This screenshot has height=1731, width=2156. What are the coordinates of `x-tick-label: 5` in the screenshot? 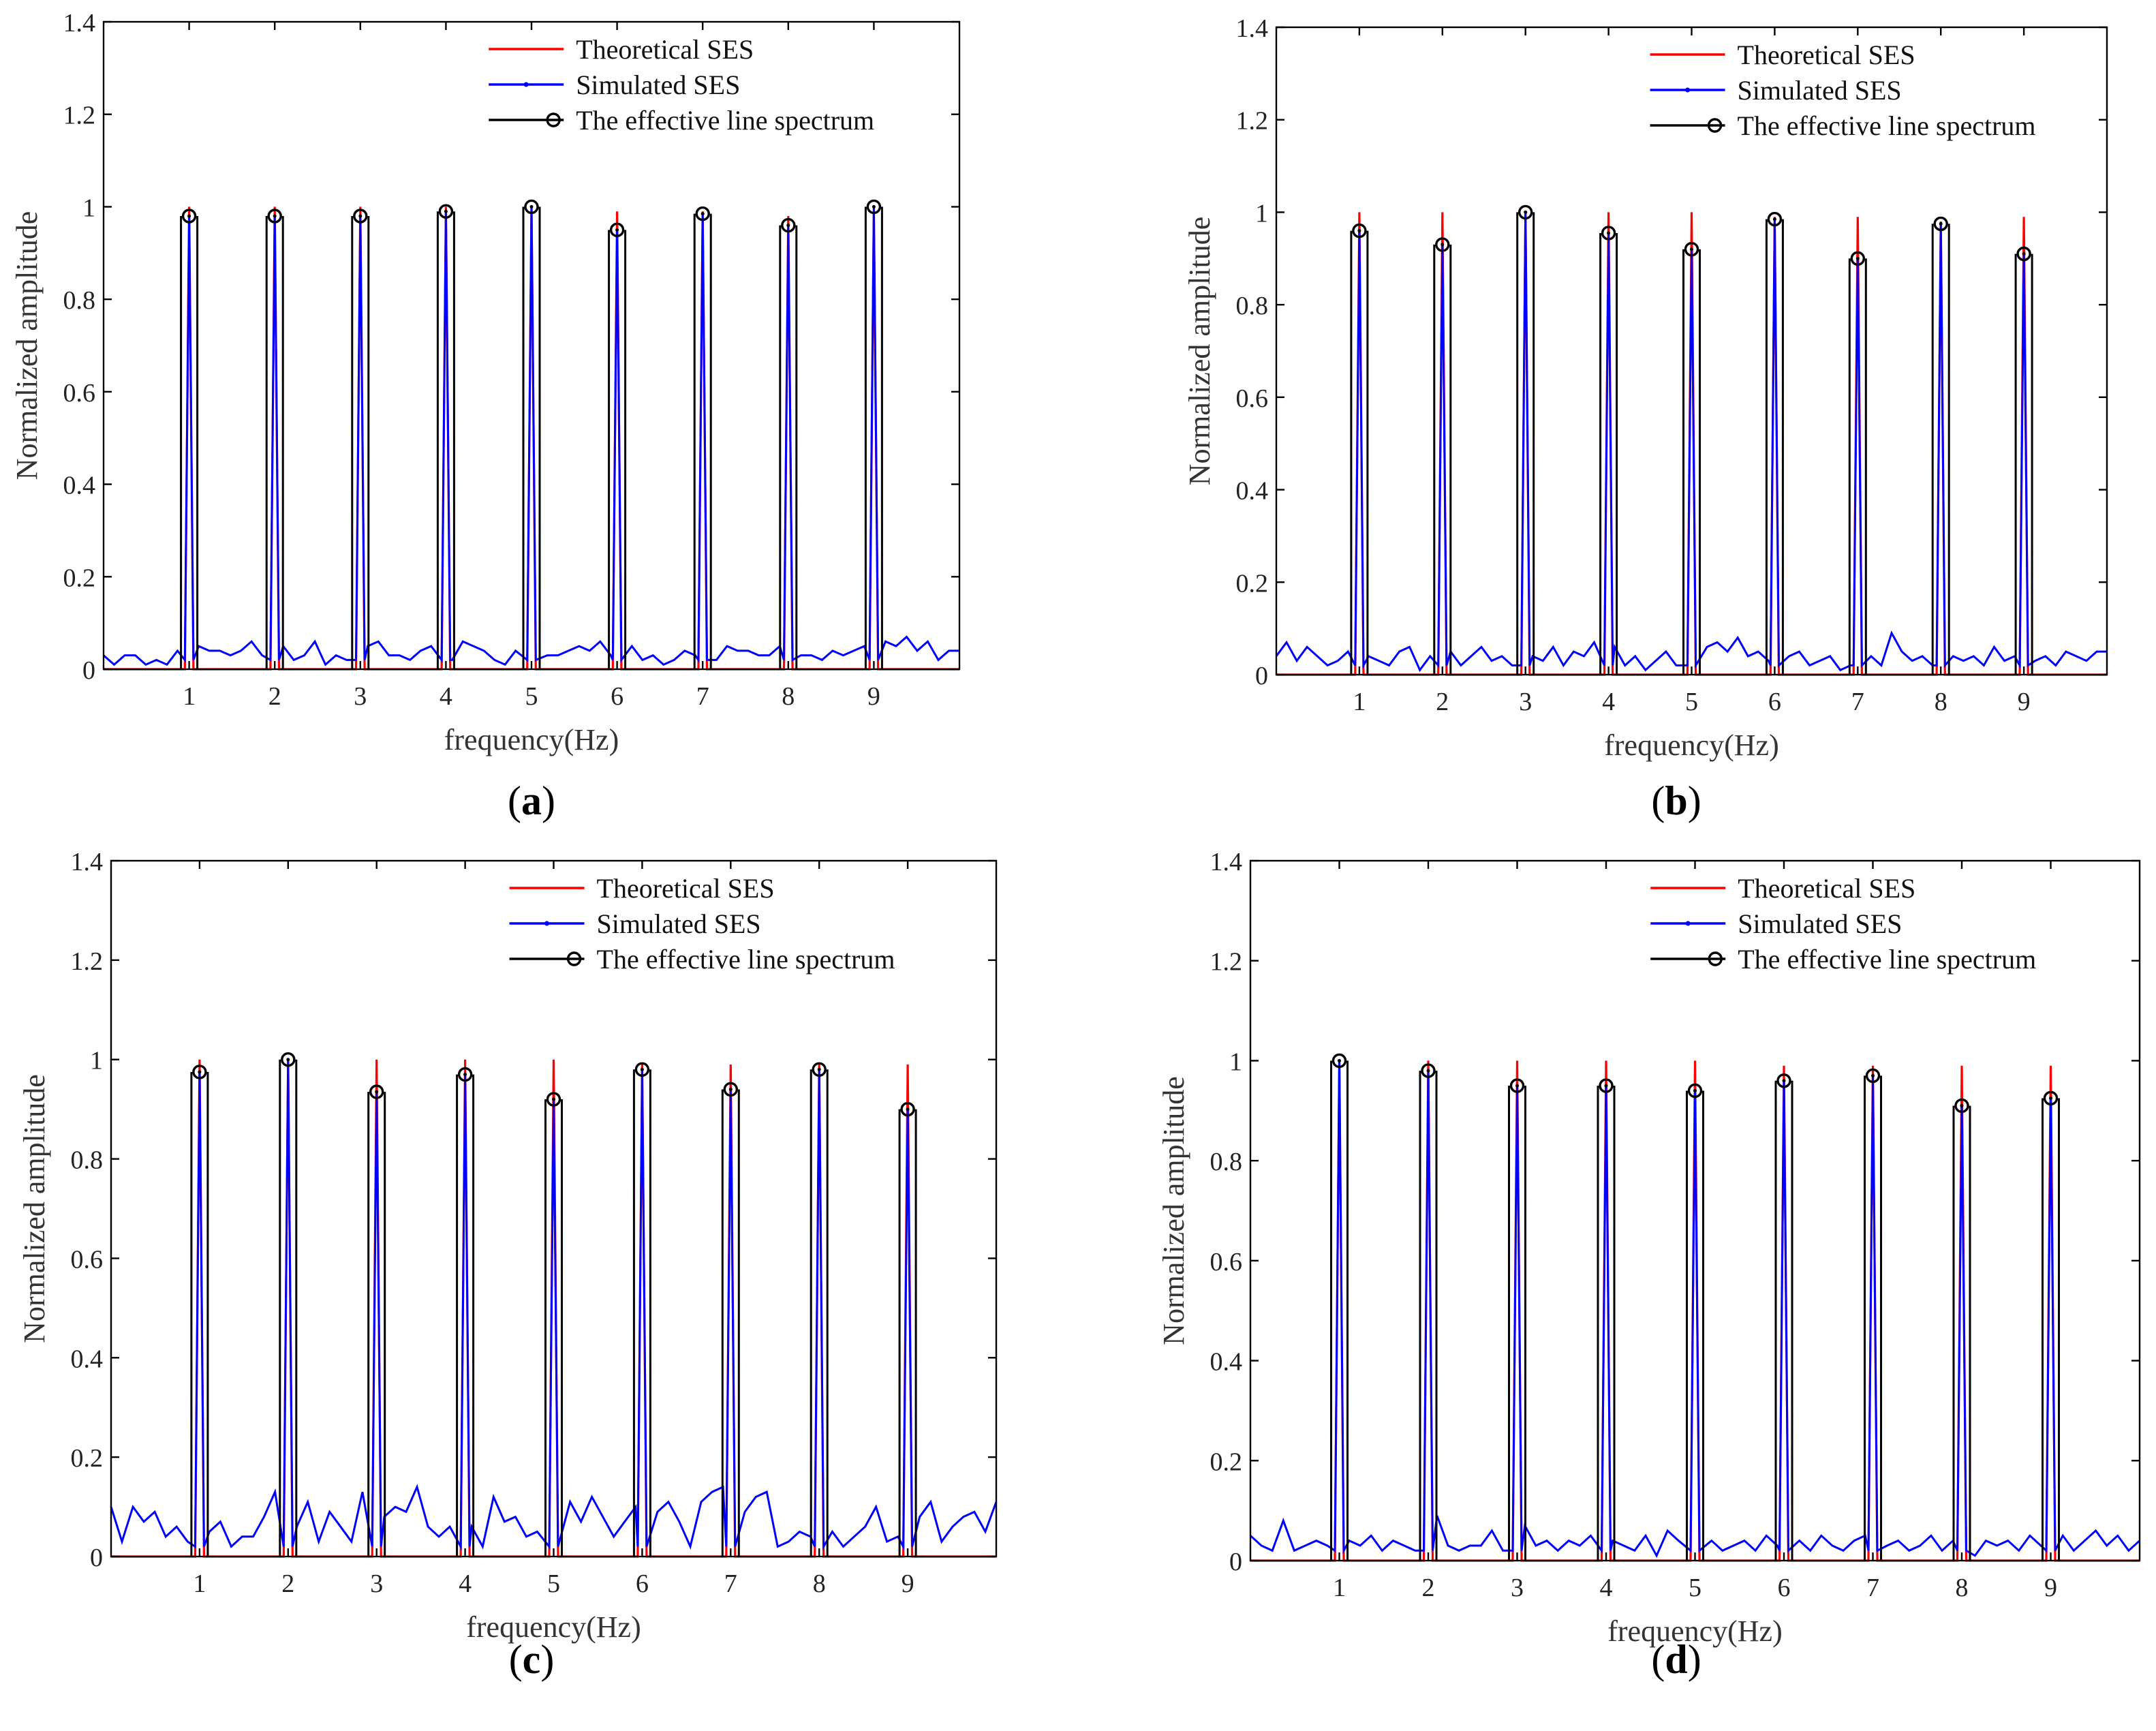 It's located at (1691, 702).